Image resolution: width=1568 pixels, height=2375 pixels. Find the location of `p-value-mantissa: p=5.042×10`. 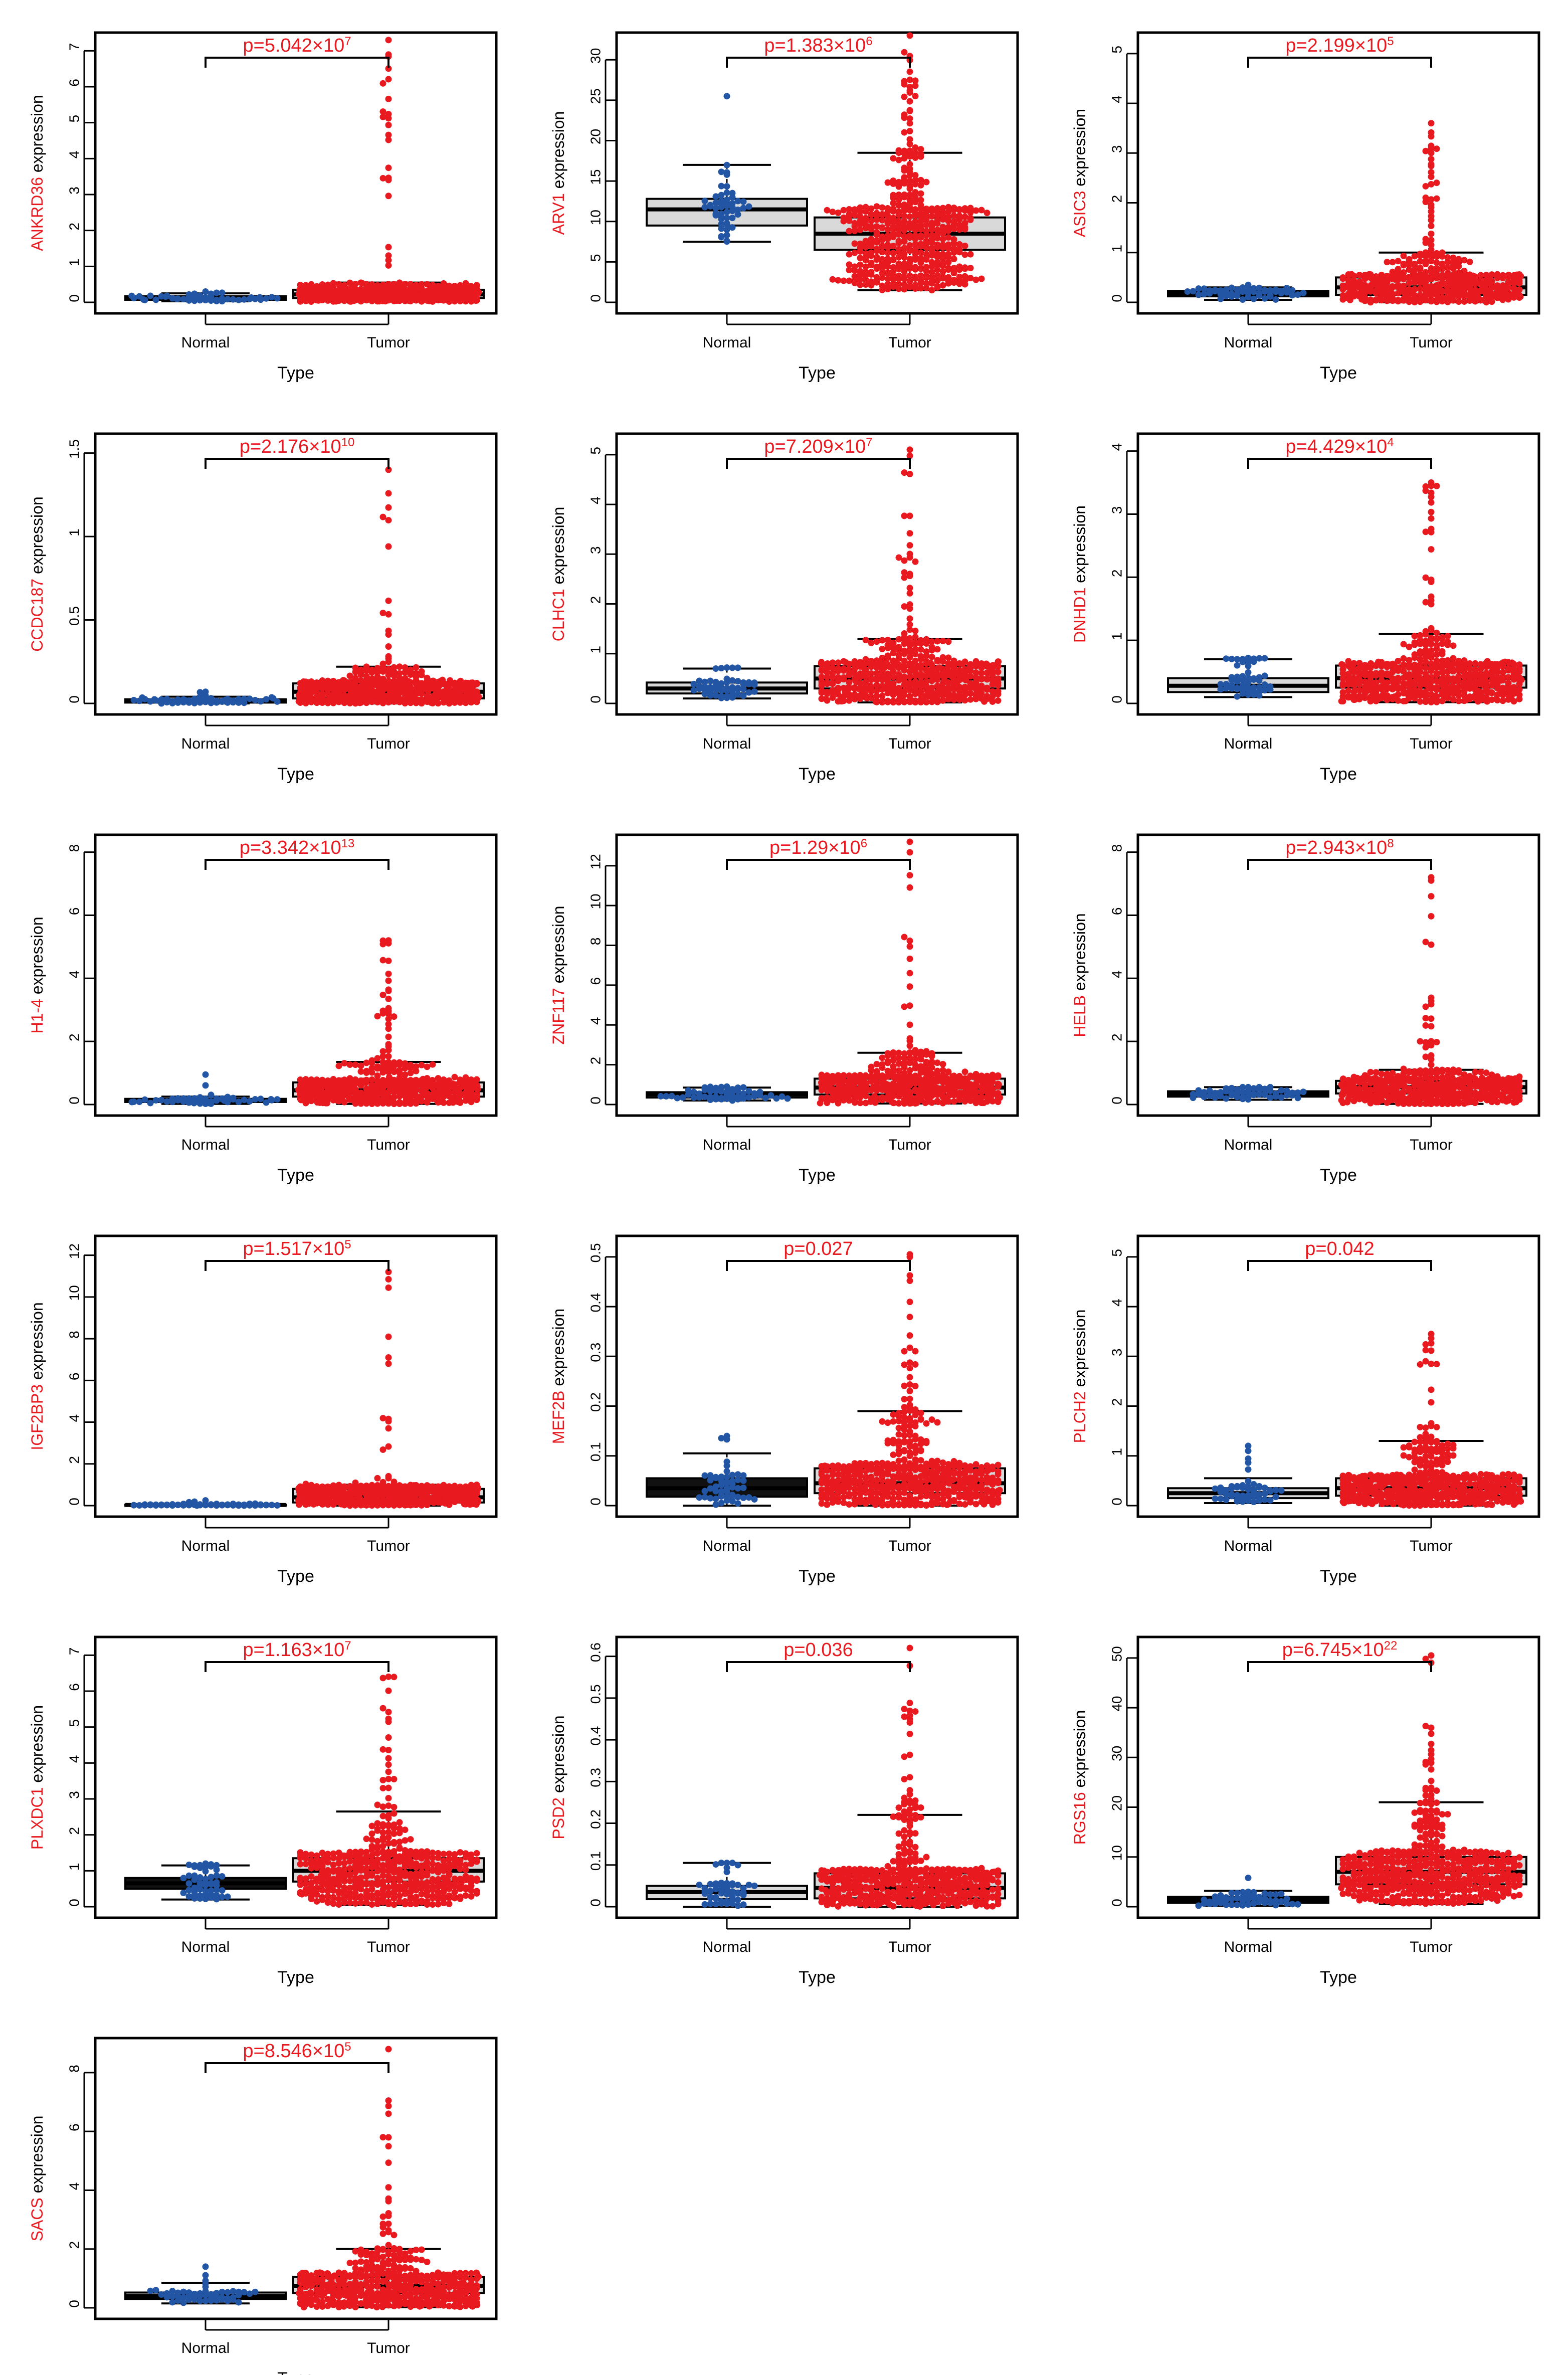

p-value-mantissa: p=5.042×10 is located at coordinates (293, 45).